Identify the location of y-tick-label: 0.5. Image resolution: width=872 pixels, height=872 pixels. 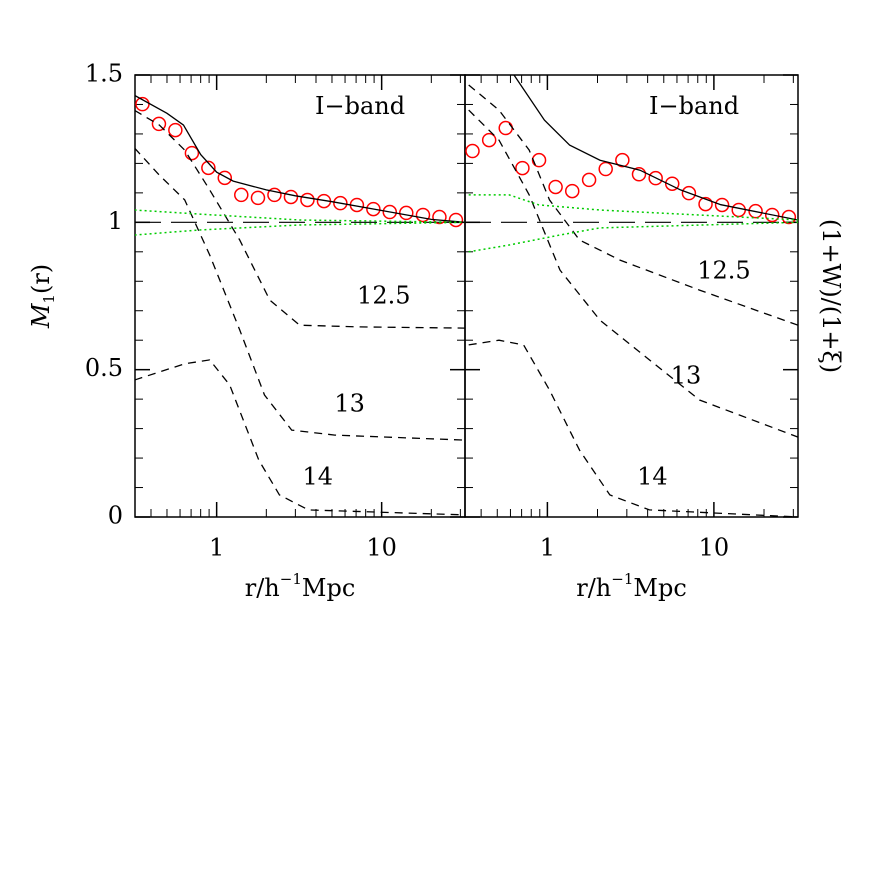
(104, 368).